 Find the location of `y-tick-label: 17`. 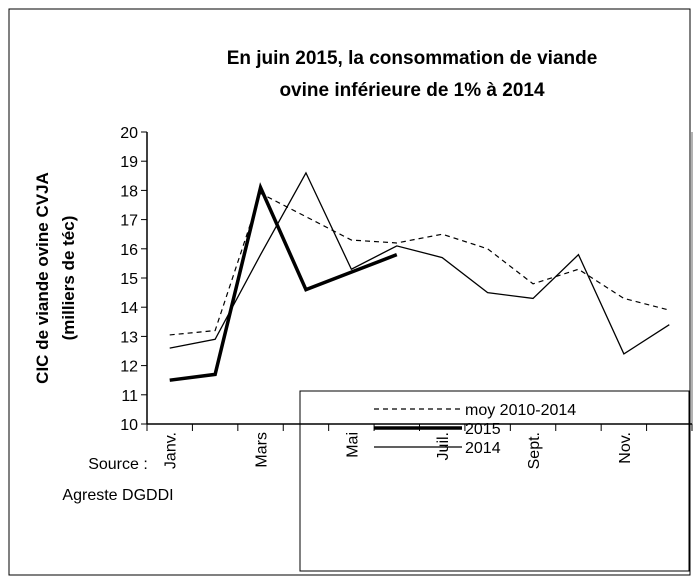

y-tick-label: 17 is located at coordinates (129, 221).